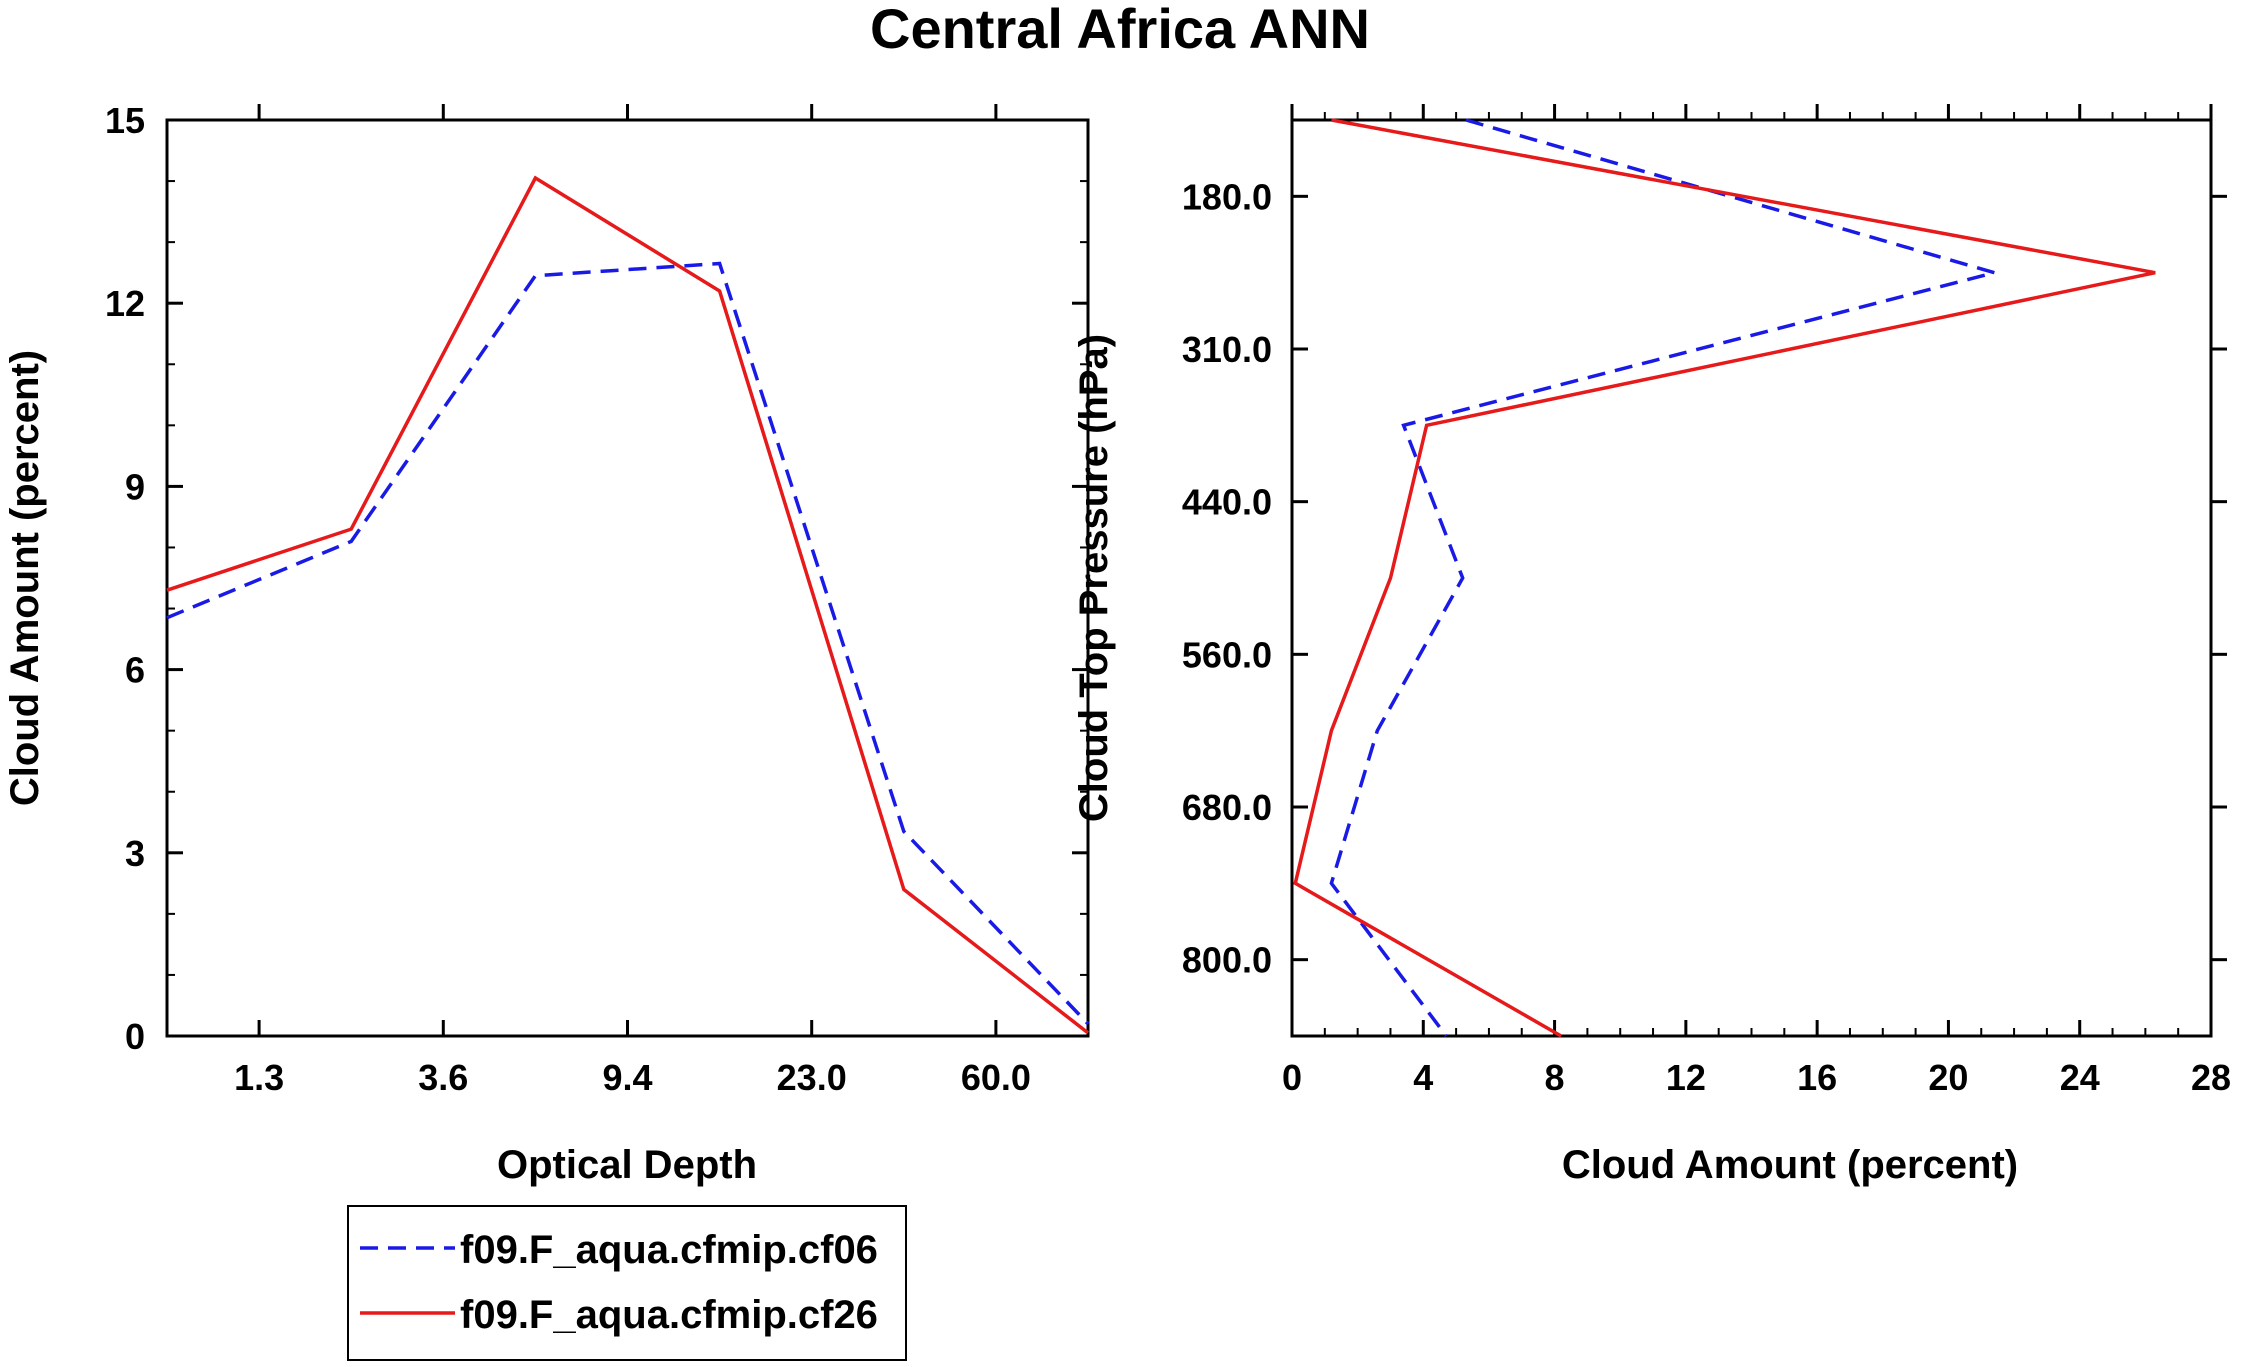 The width and height of the screenshot is (2241, 1367). Describe the element at coordinates (1227, 502) in the screenshot. I see `right-y-tick-label: 440.0` at that location.